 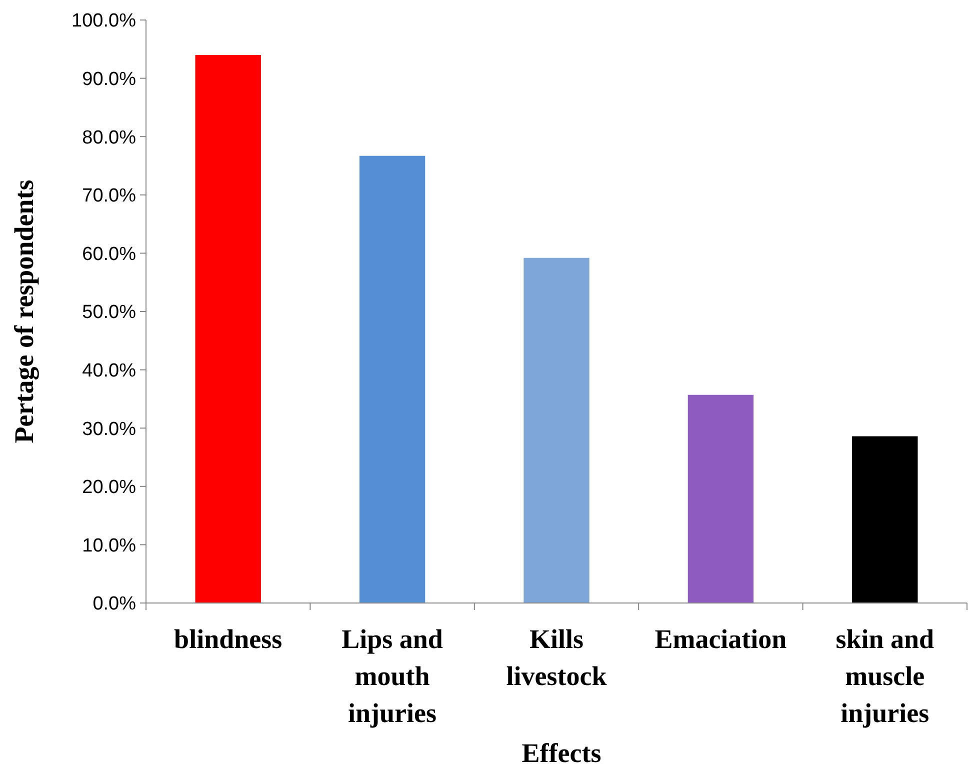 What do you see at coordinates (720, 639) in the screenshot?
I see `x-tick-label: Emaciation` at bounding box center [720, 639].